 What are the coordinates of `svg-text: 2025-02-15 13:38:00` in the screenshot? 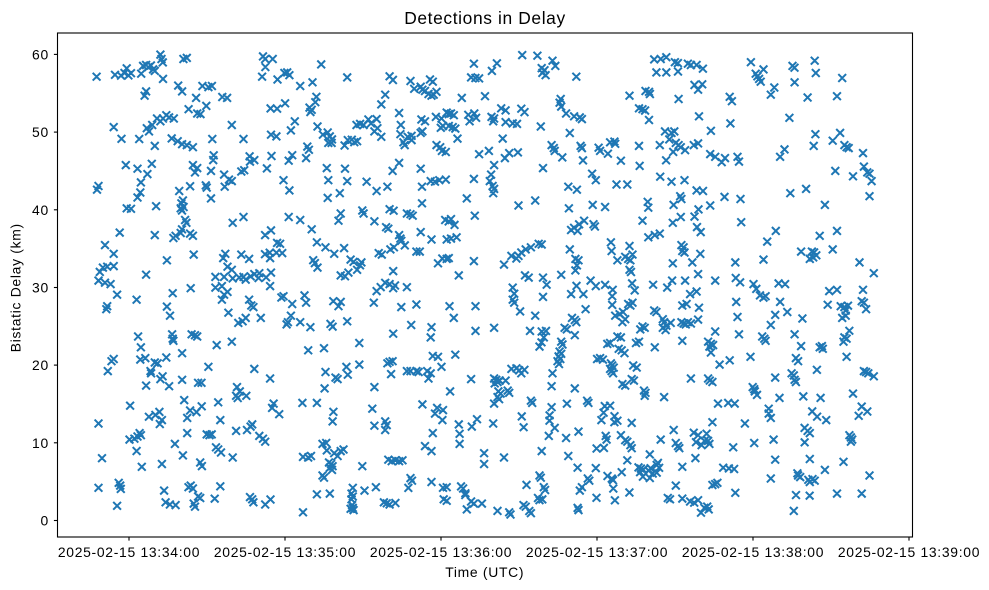 It's located at (753, 552).